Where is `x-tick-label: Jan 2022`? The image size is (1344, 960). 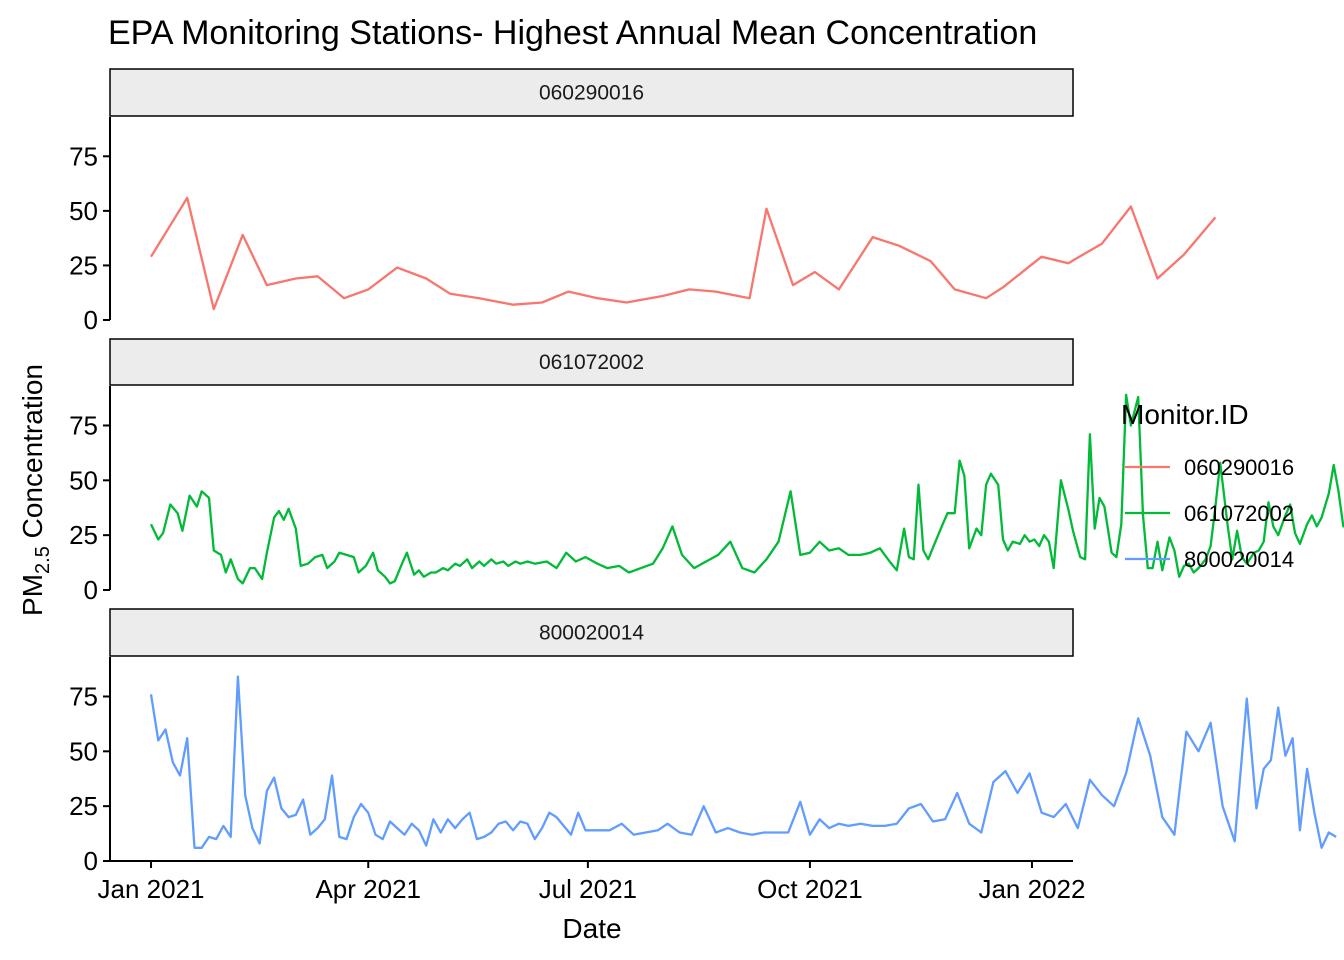 x-tick-label: Jan 2022 is located at coordinates (1031, 889).